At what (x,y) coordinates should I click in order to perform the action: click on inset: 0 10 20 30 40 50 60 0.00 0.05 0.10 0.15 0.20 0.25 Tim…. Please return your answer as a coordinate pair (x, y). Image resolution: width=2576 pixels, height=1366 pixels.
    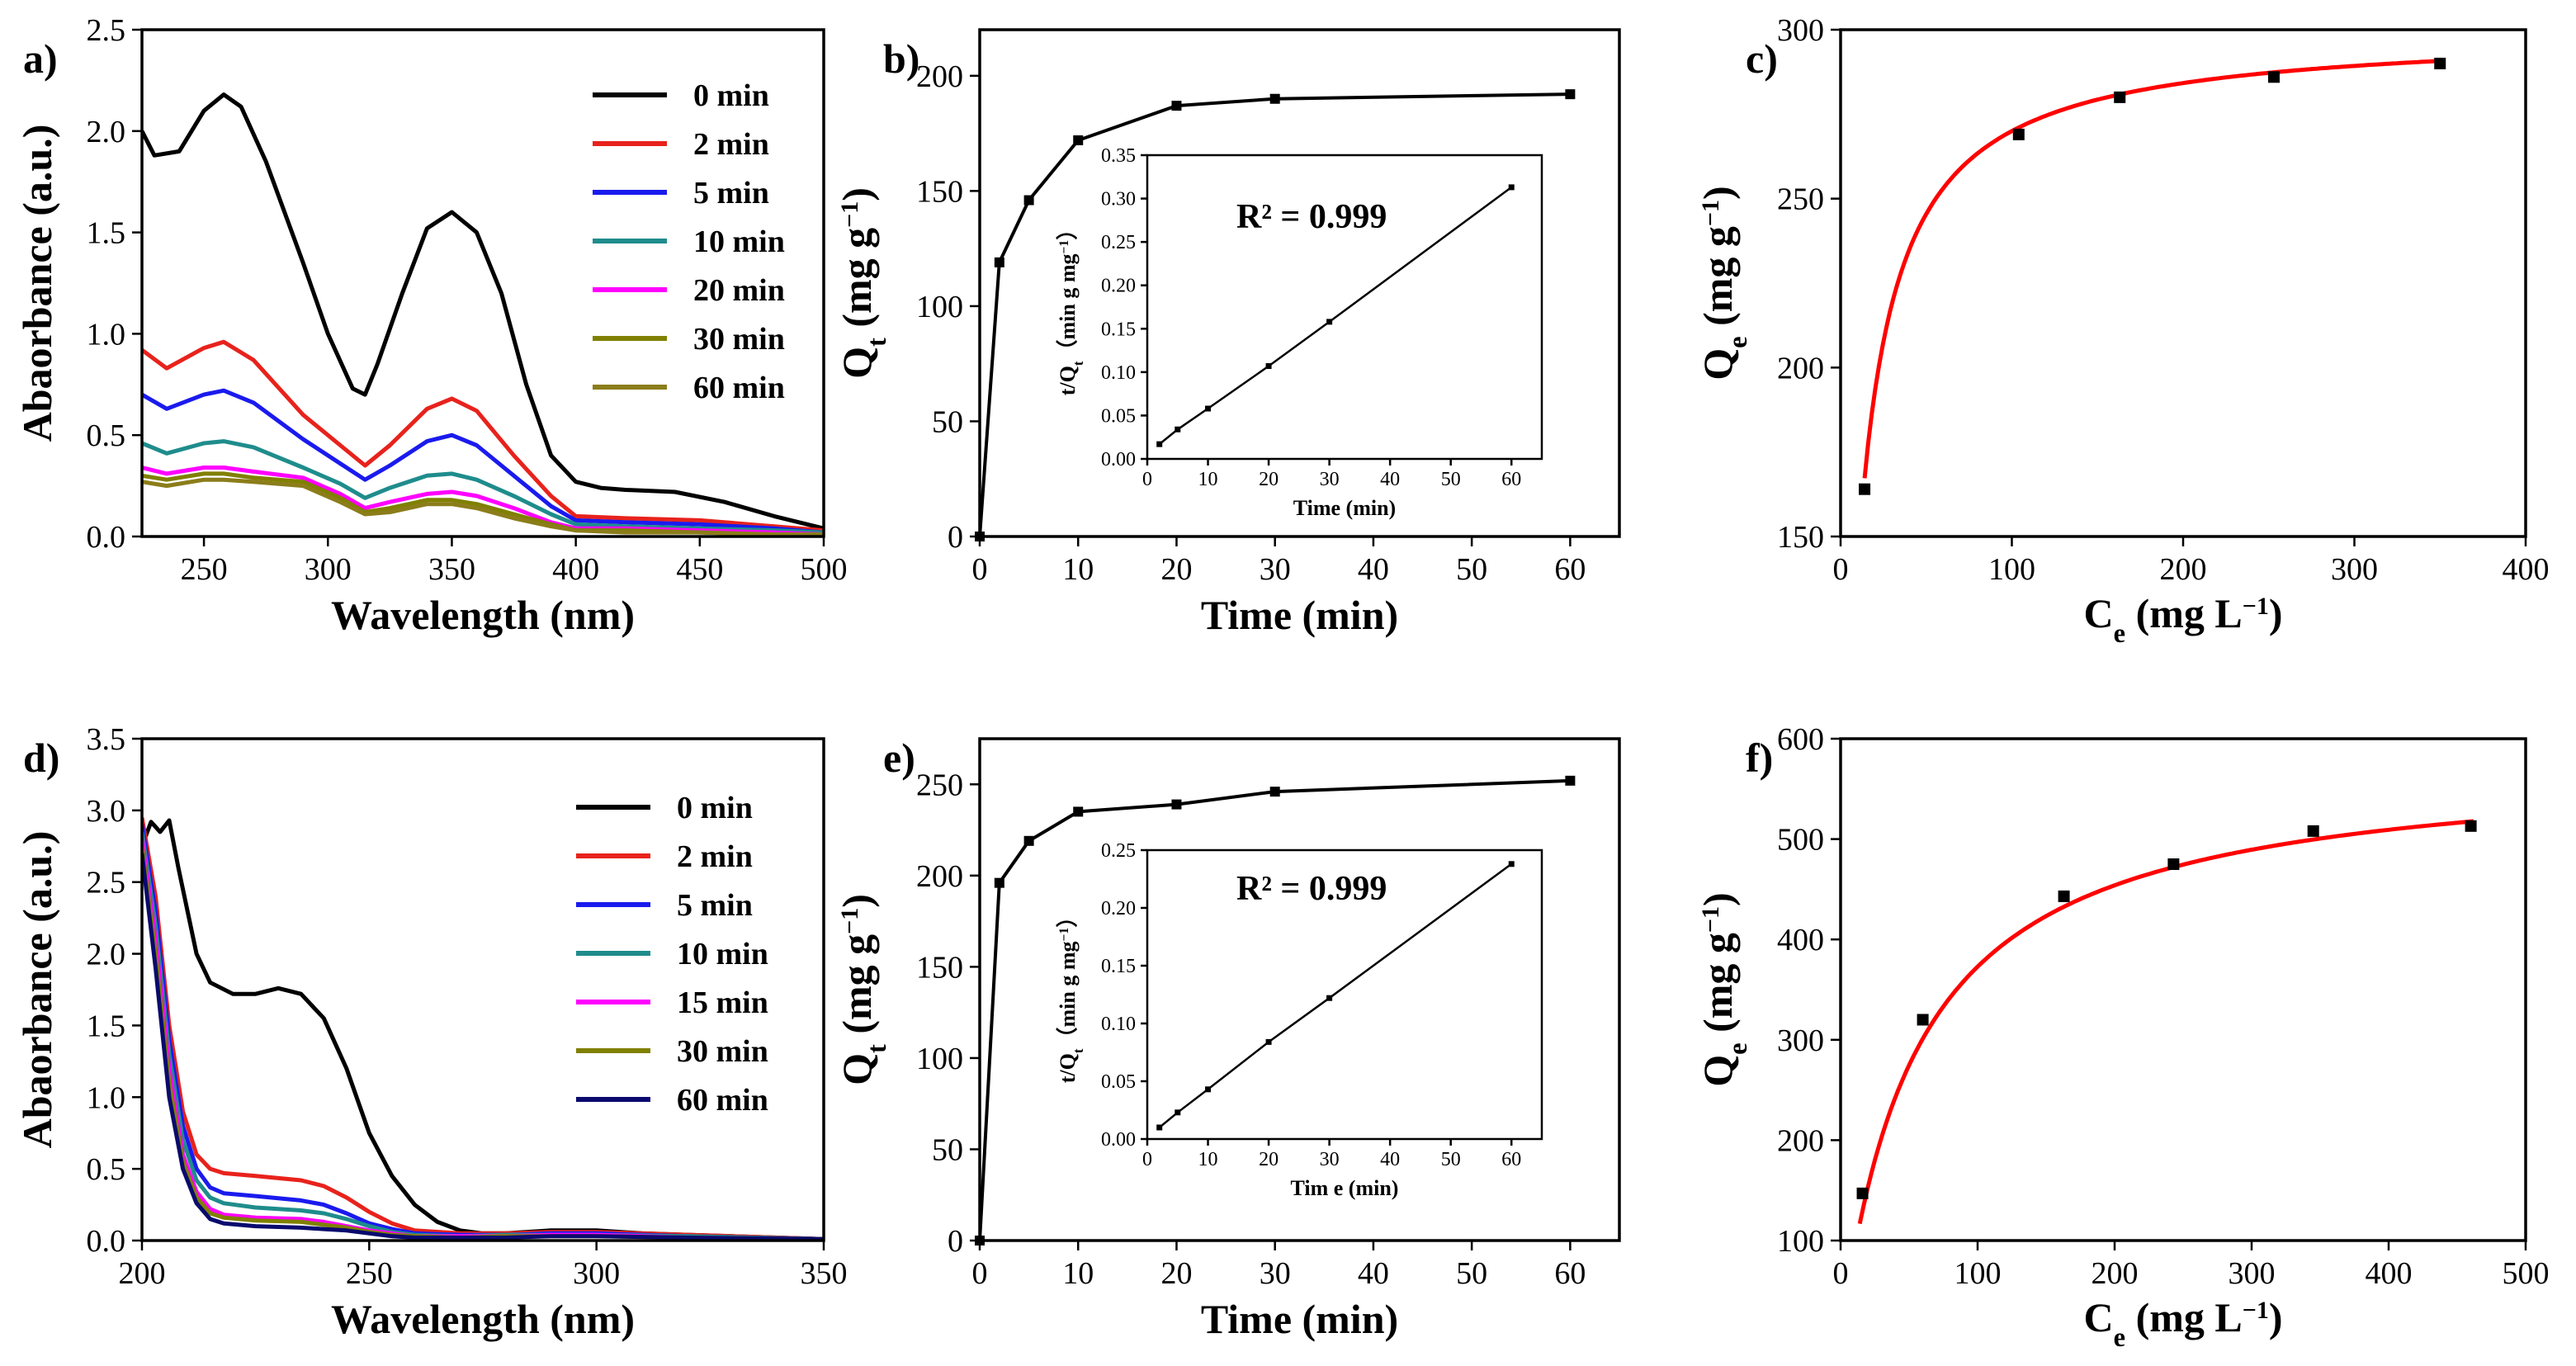
    Looking at the image, I should click on (1299, 1020).